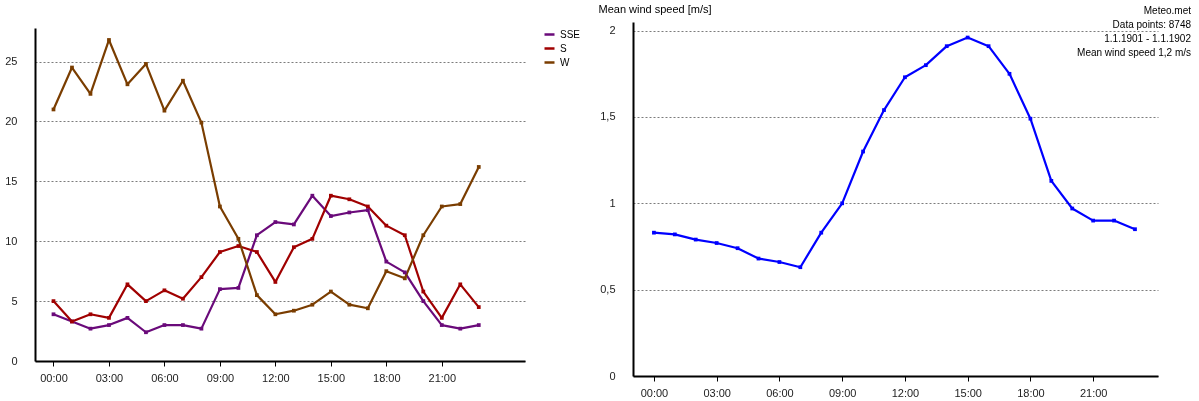 The height and width of the screenshot is (401, 1199). Describe the element at coordinates (1134, 53) in the screenshot. I see `annotation: Mean wind speed 1,2 m/s` at that location.